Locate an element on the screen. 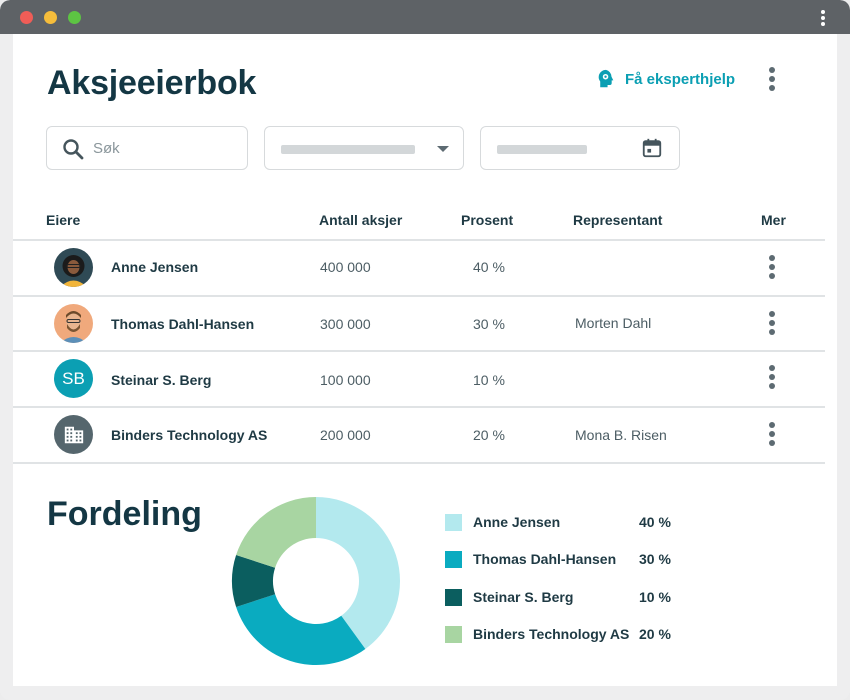 The height and width of the screenshot is (700, 850). legend-value: 30 % is located at coordinates (655, 559).